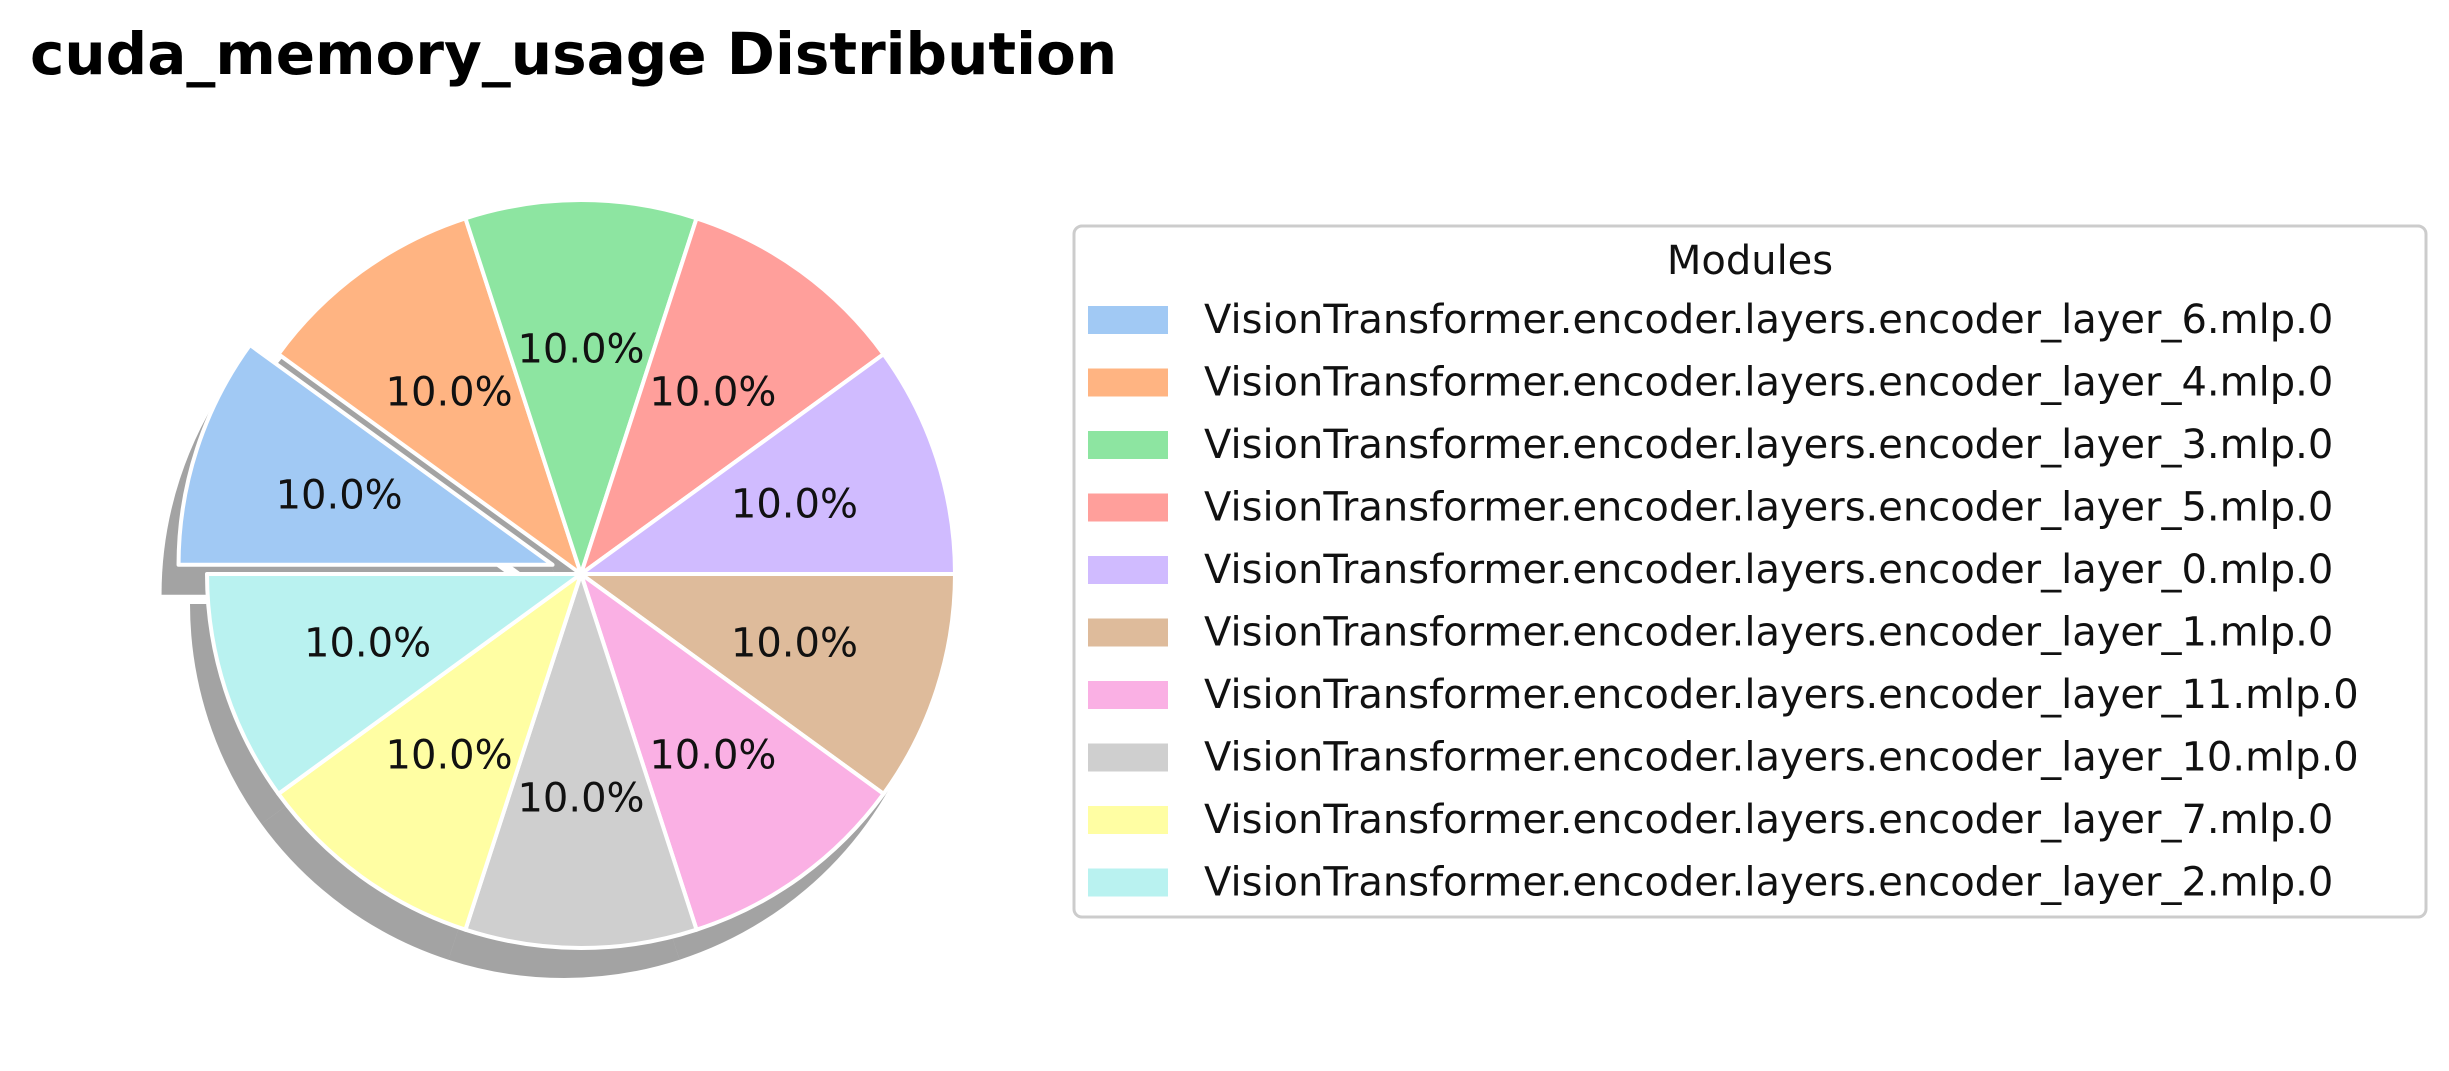 The width and height of the screenshot is (2449, 1071). What do you see at coordinates (573, 54) in the screenshot?
I see `chart-title: cuda_memory_usage Distribution` at bounding box center [573, 54].